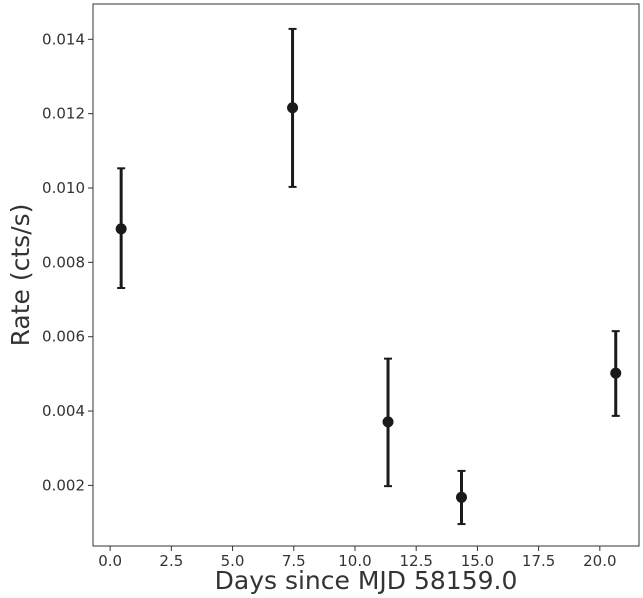 This screenshot has height=598, width=643. Describe the element at coordinates (20, 275) in the screenshot. I see `y-axis-label: Rate (cts/s)` at that location.